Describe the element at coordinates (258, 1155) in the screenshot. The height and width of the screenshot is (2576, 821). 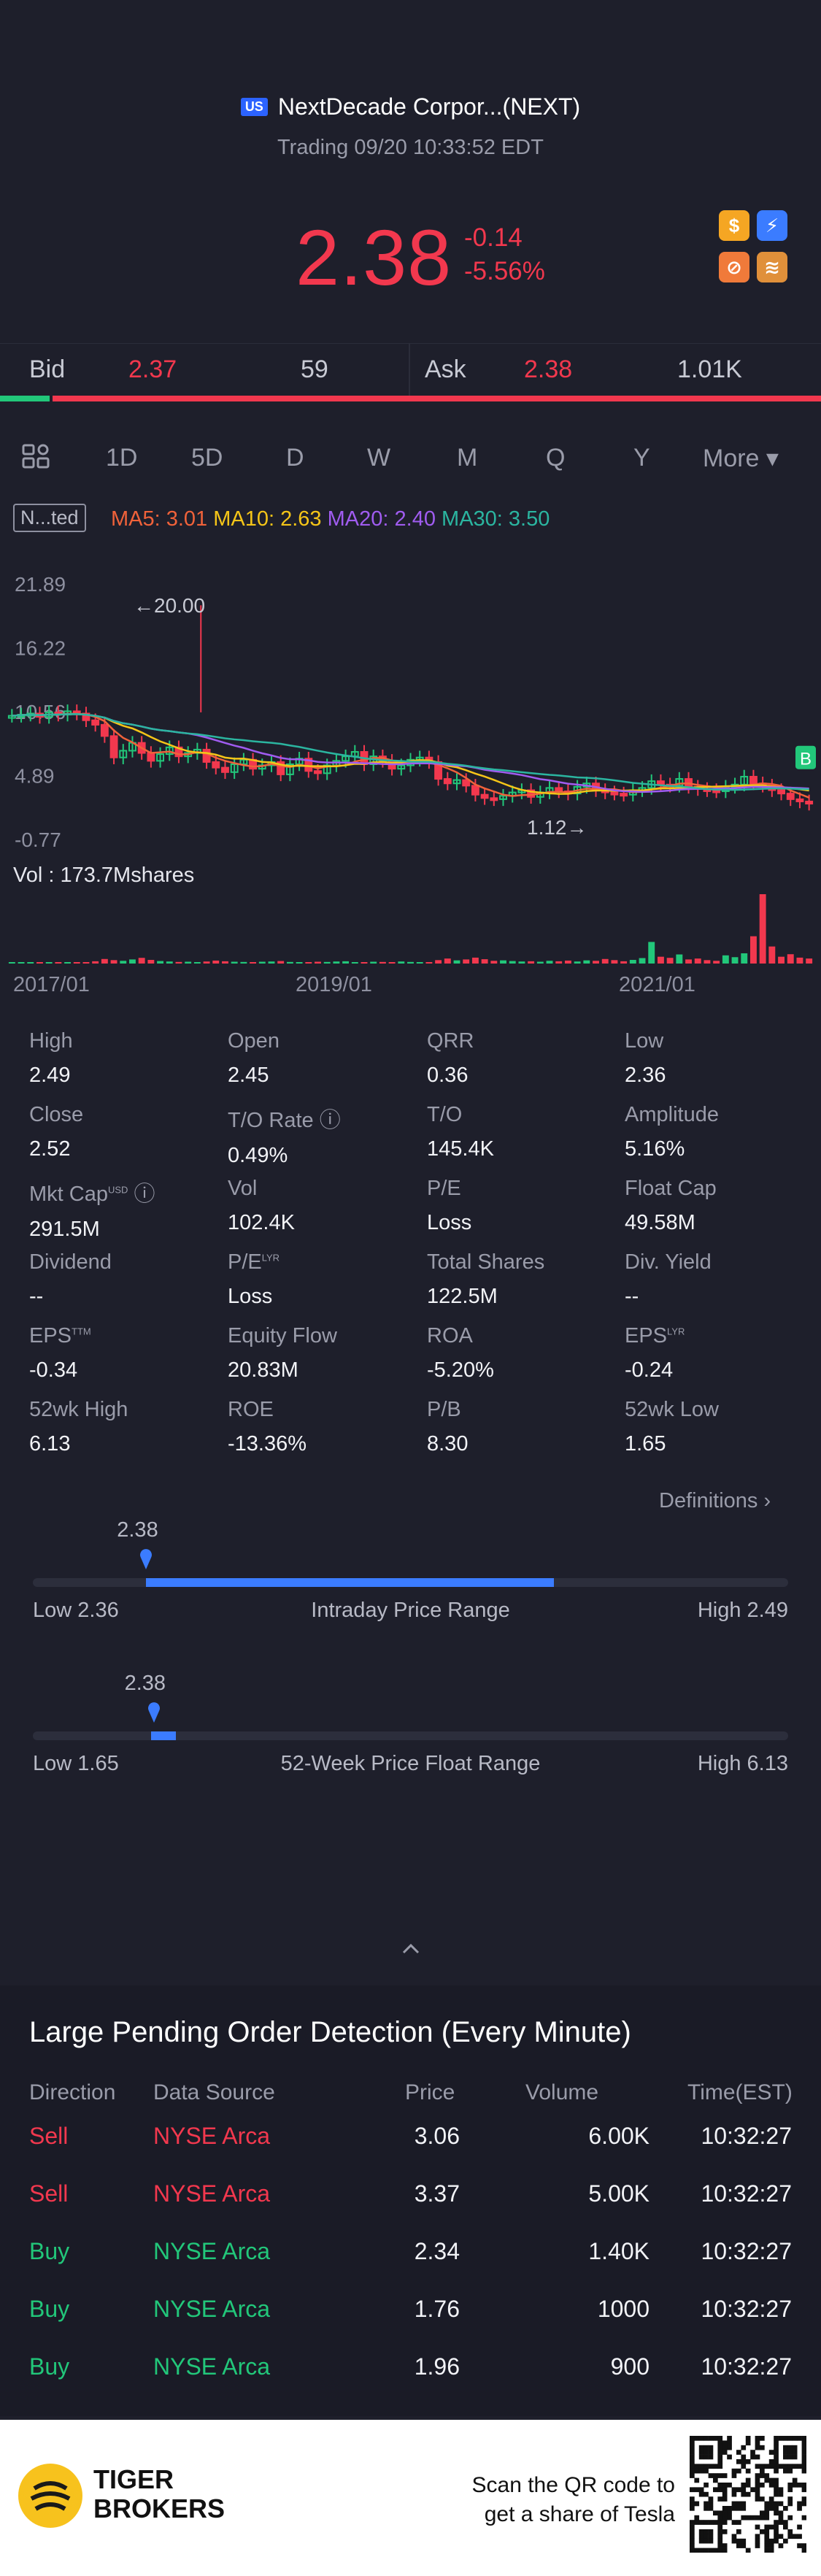
I see `stat-value: 0.49%` at that location.